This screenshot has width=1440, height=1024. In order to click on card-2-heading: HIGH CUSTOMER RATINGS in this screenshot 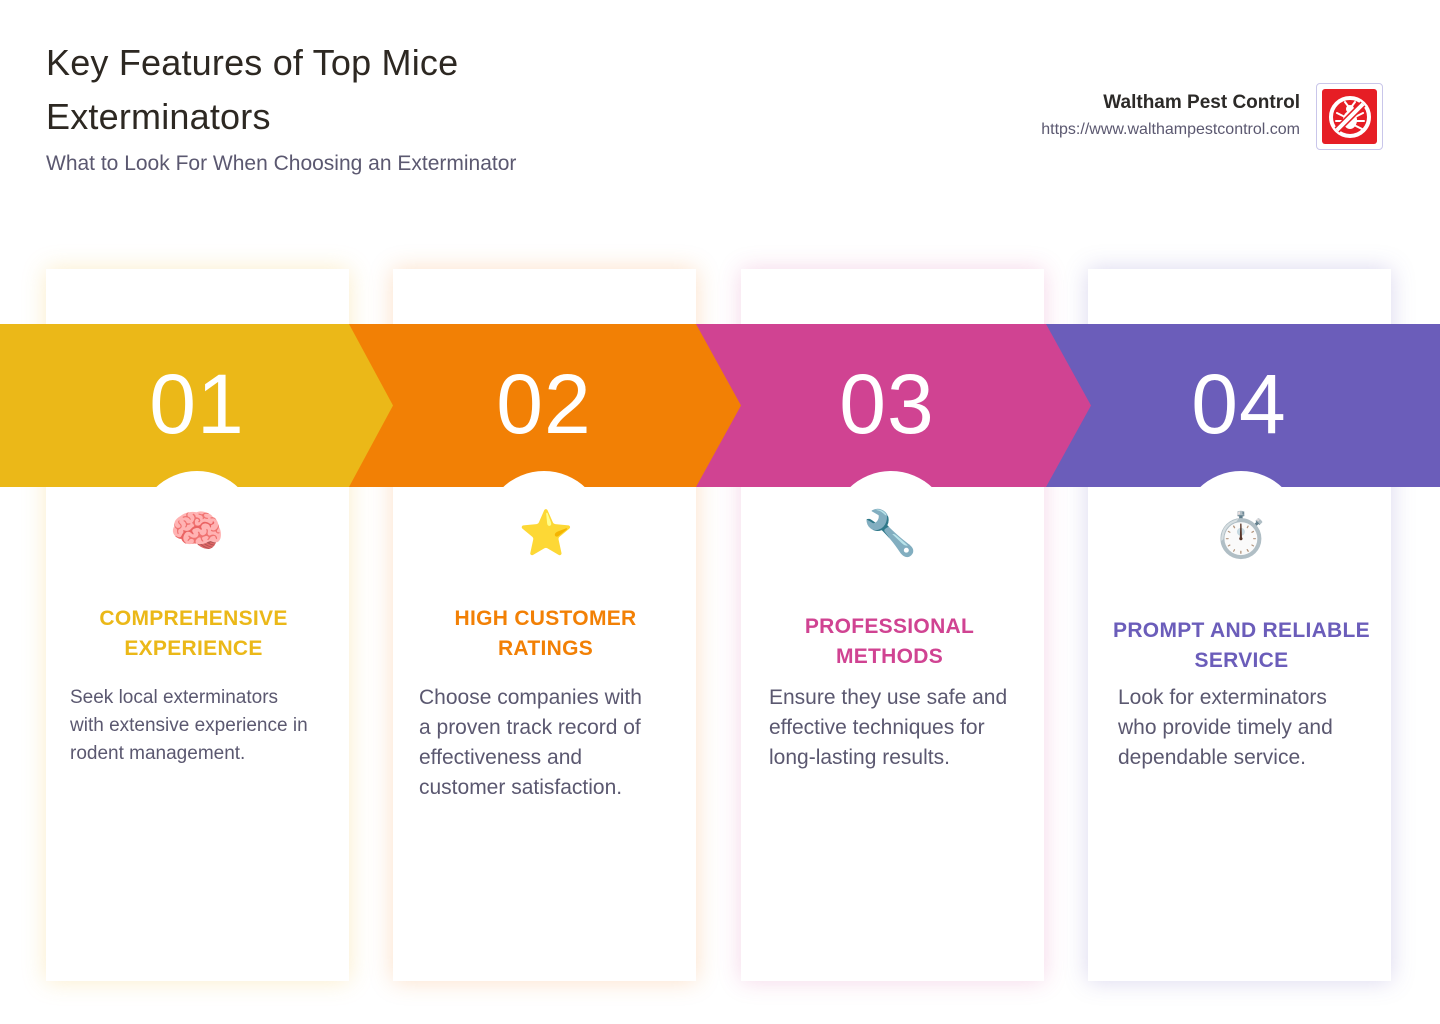, I will do `click(545, 633)`.